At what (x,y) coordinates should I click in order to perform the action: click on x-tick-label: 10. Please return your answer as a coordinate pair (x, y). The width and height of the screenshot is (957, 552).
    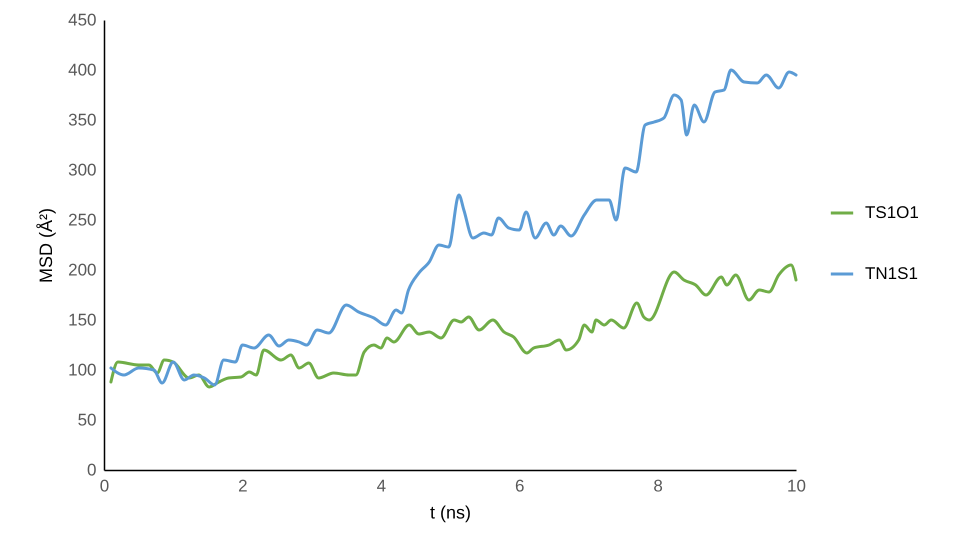
    Looking at the image, I should click on (796, 486).